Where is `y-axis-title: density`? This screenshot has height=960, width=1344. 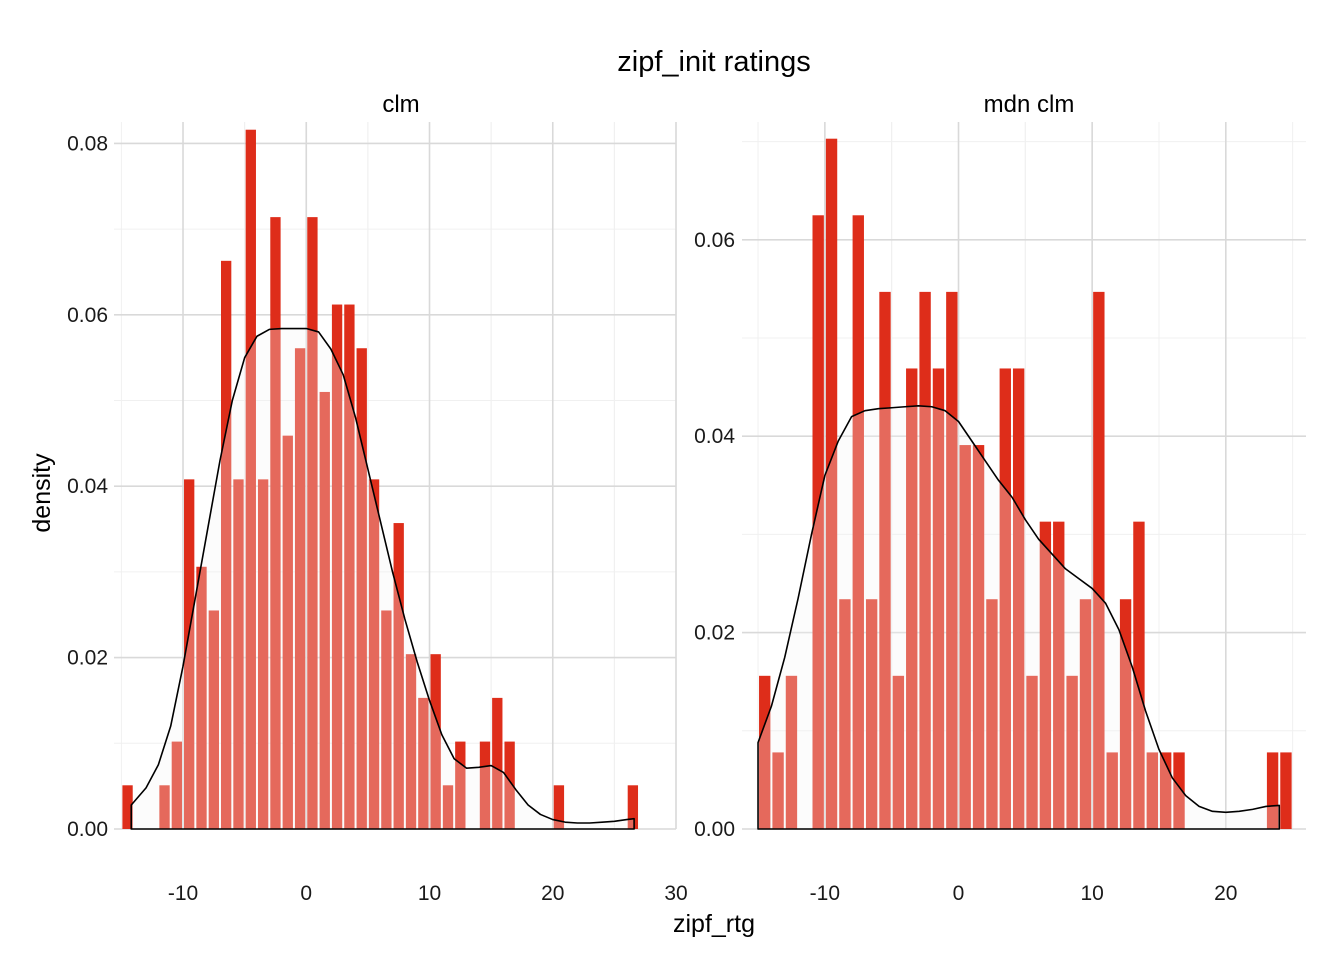 y-axis-title: density is located at coordinates (42, 493).